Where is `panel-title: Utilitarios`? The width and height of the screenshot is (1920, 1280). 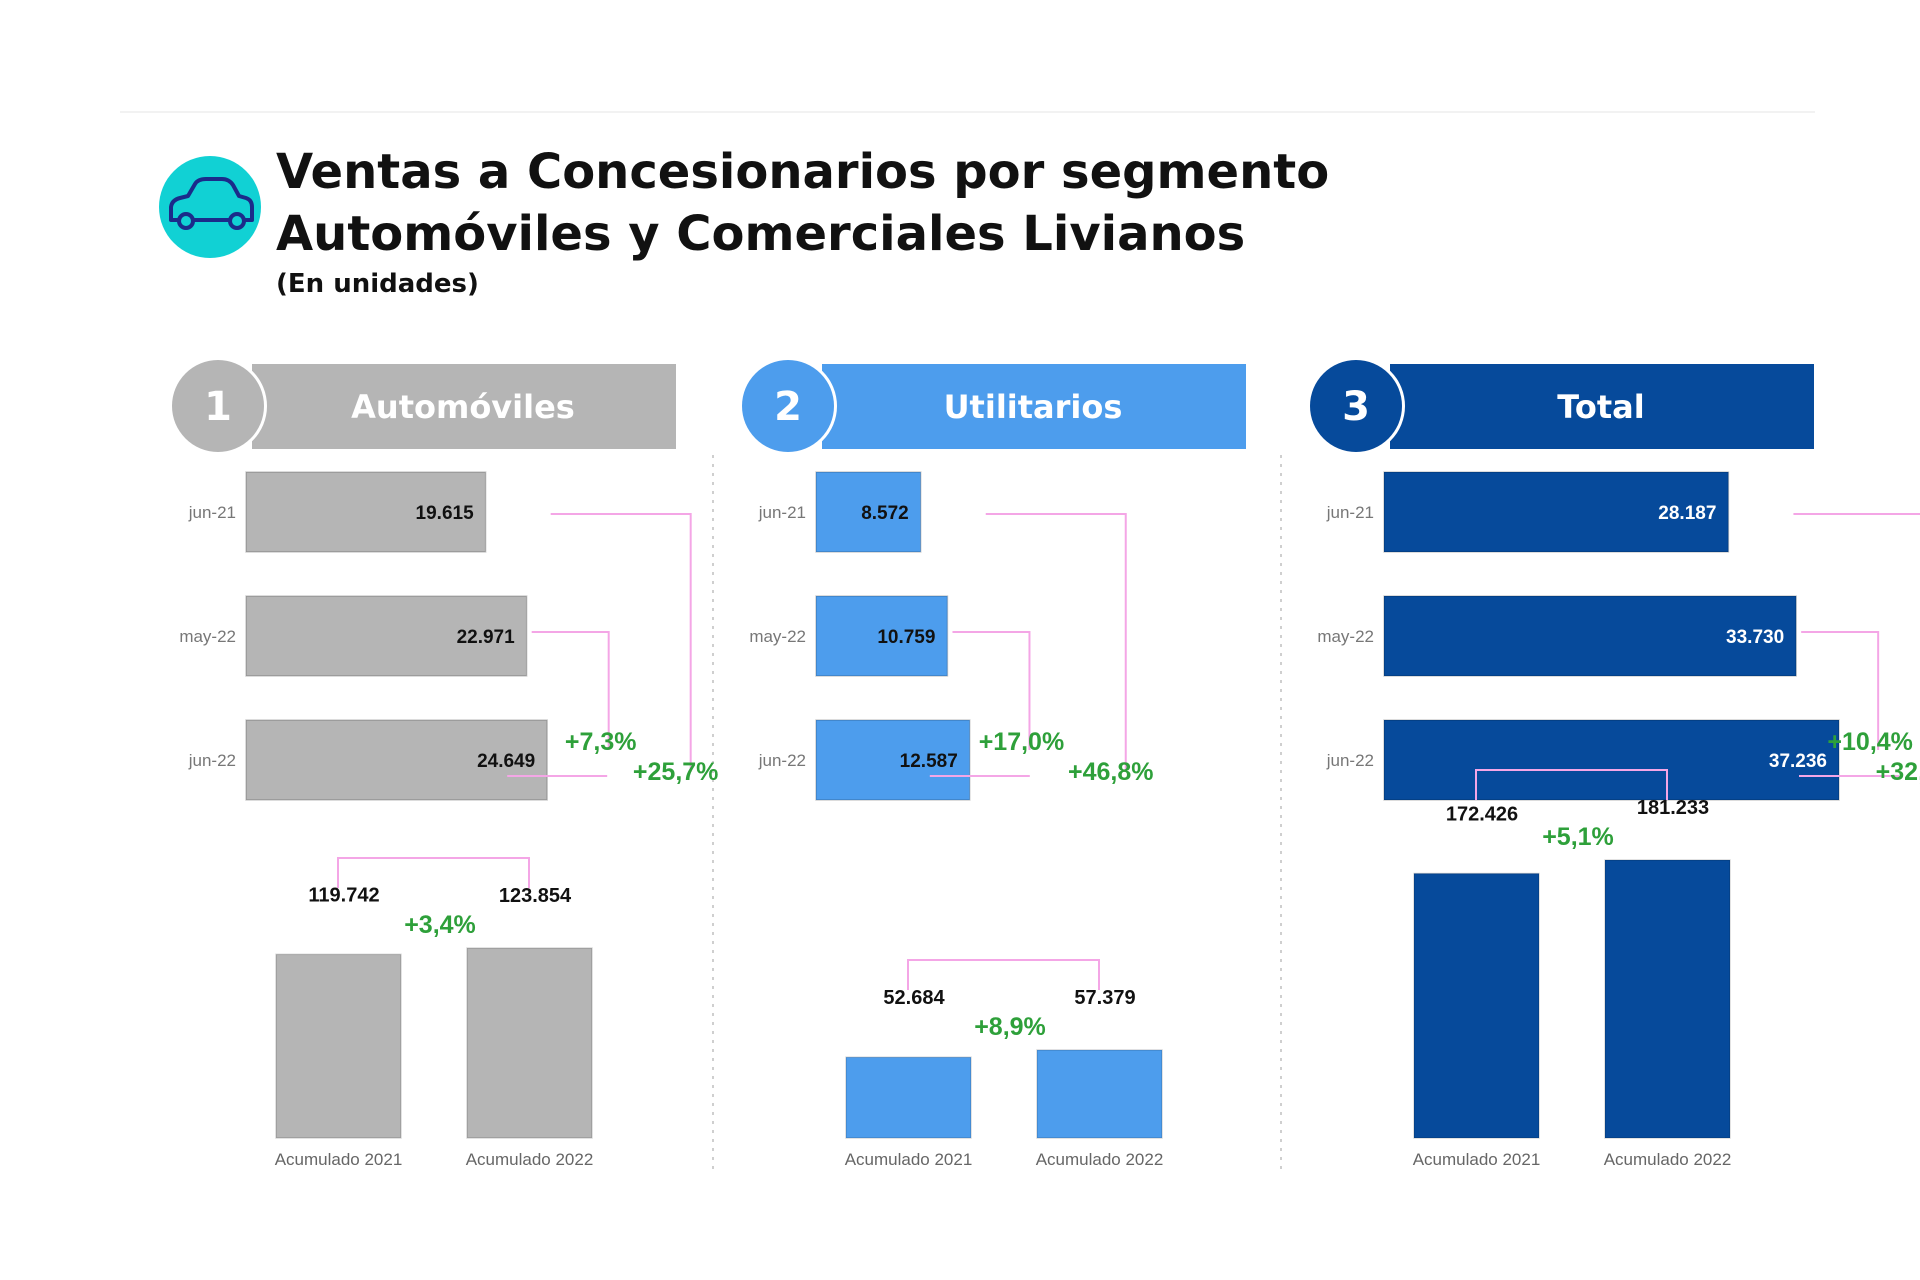 panel-title: Utilitarios is located at coordinates (1033, 407).